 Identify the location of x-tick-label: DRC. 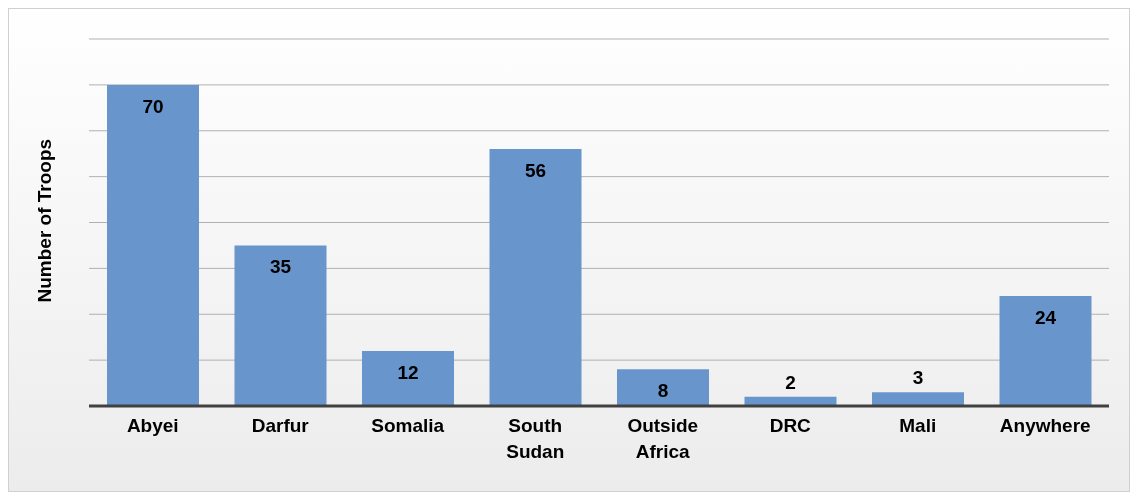
(790, 425).